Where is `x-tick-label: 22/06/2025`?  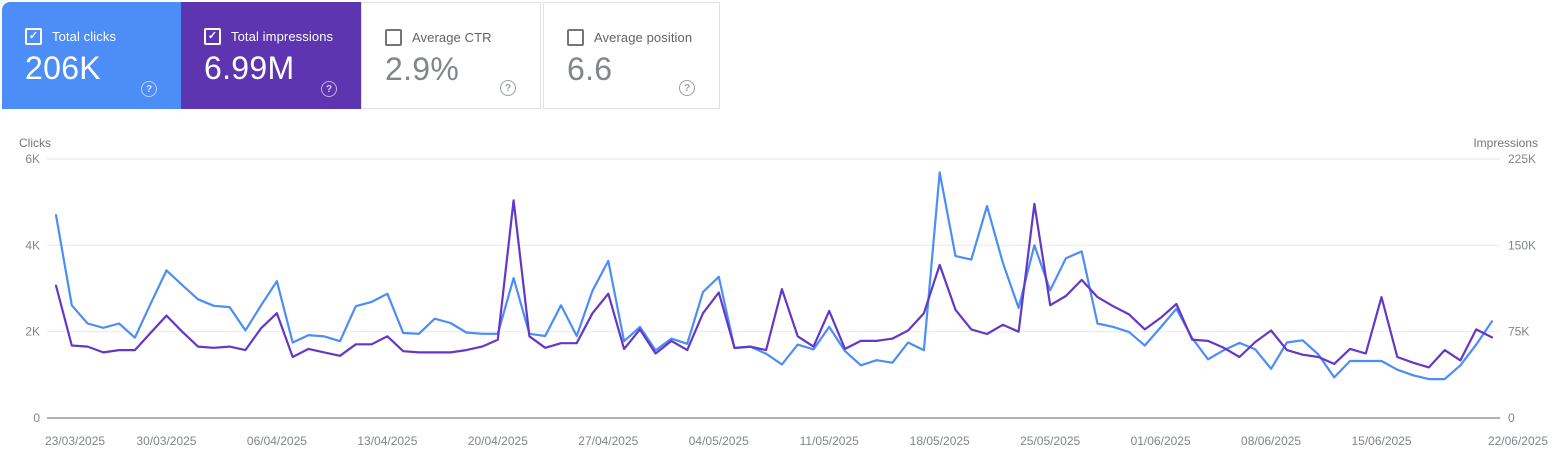 x-tick-label: 22/06/2025 is located at coordinates (1518, 441).